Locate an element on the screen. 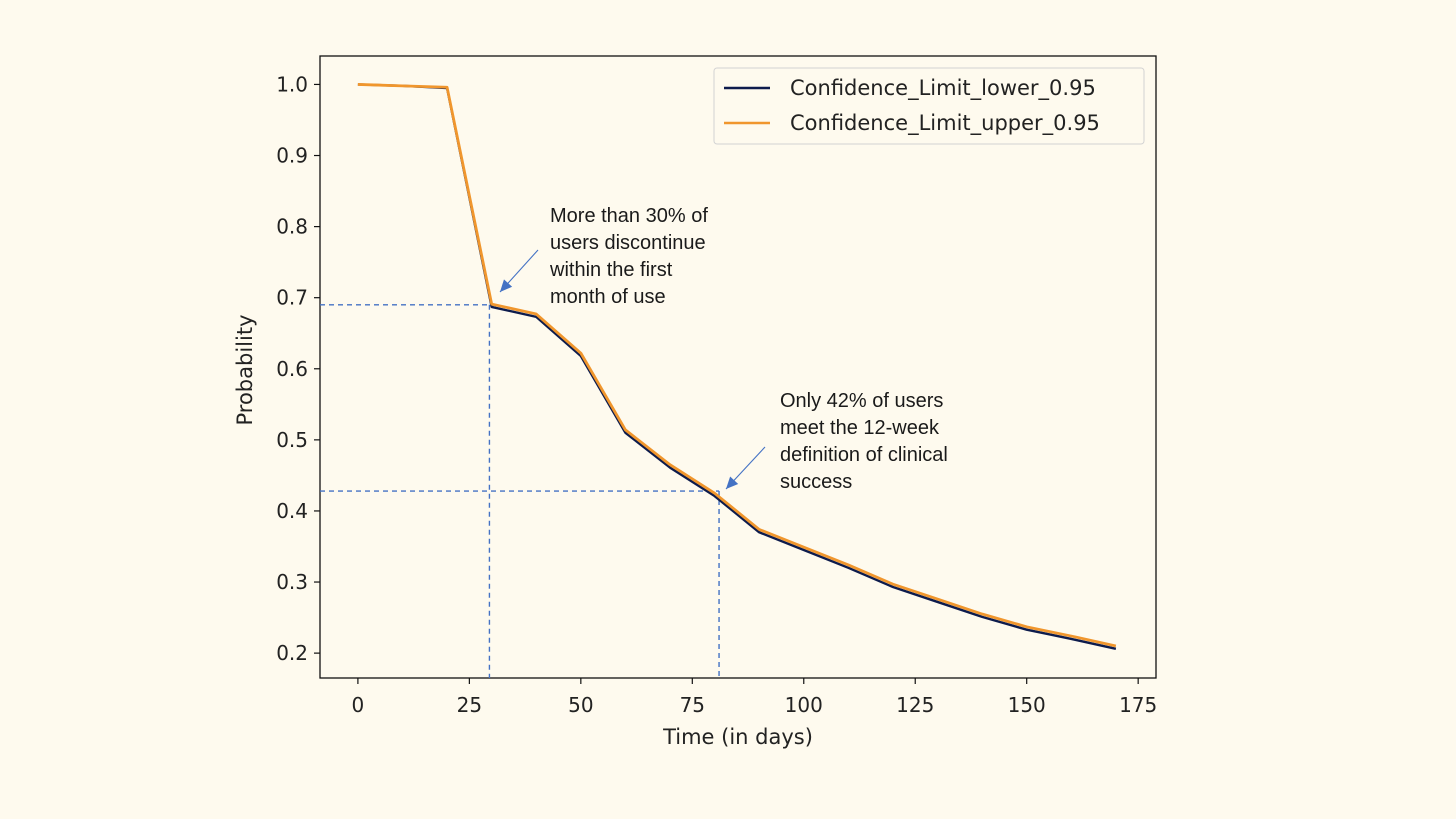  y-tick-label: 0.6 is located at coordinates (292, 369).